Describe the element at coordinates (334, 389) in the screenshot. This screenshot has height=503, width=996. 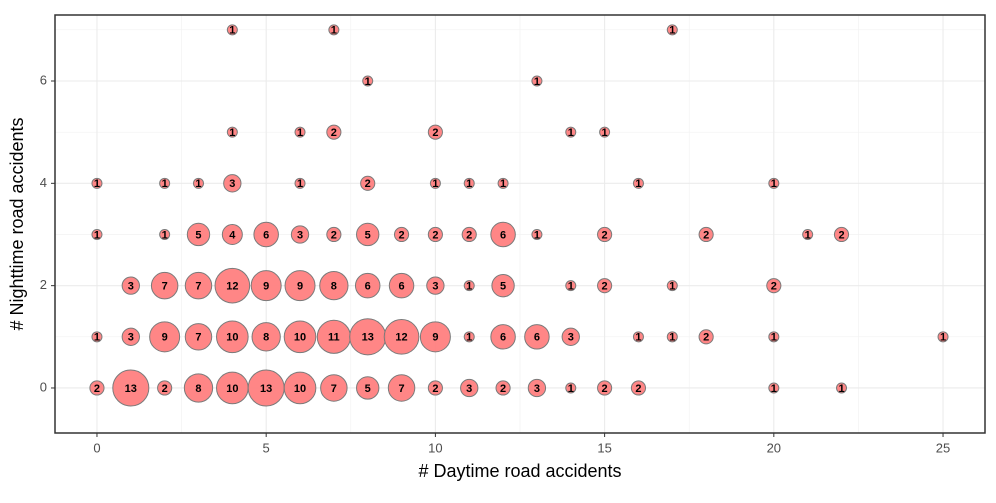
I see `data-label: 7` at that location.